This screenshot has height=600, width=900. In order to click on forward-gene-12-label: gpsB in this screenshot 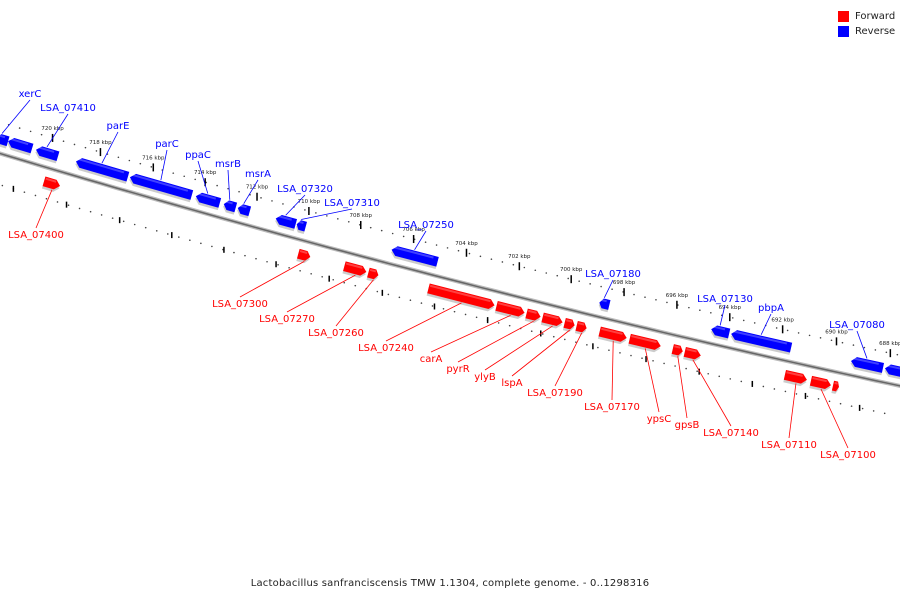, I will do `click(687, 425)`.